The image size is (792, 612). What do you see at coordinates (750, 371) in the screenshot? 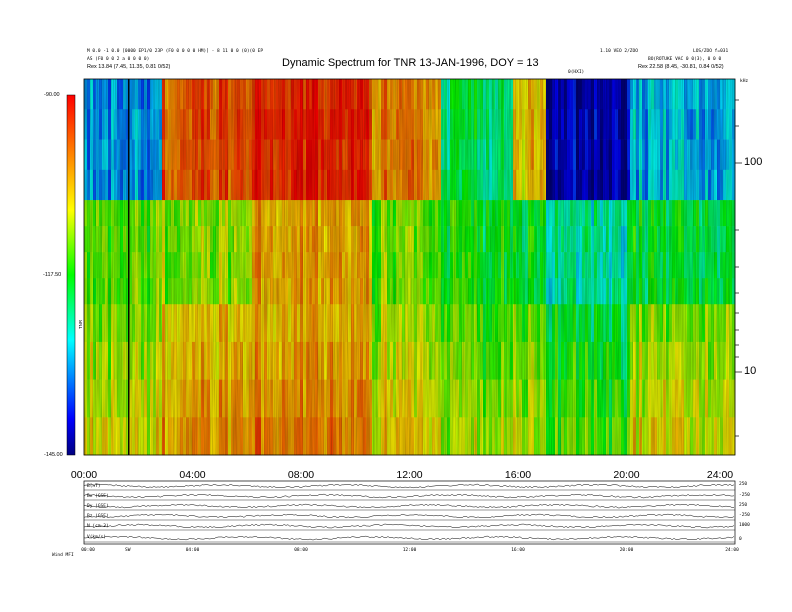
I see `y-tick-10: 10` at bounding box center [750, 371].